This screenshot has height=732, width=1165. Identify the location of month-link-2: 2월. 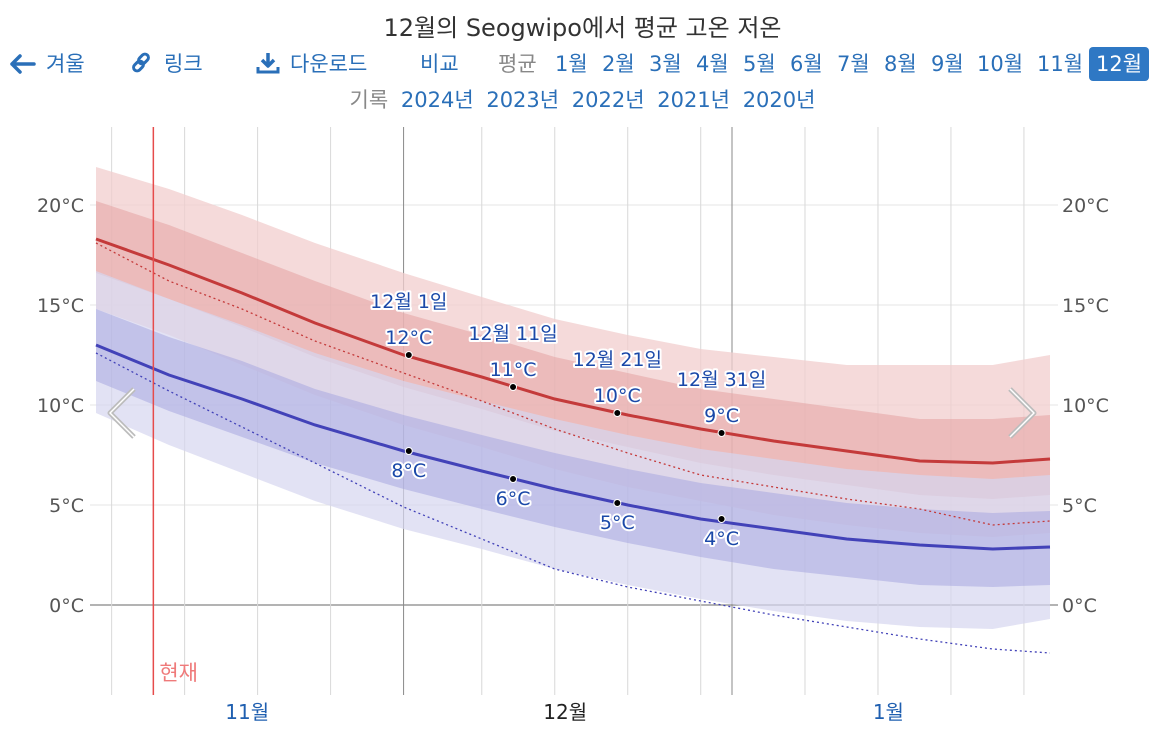
(618, 64).